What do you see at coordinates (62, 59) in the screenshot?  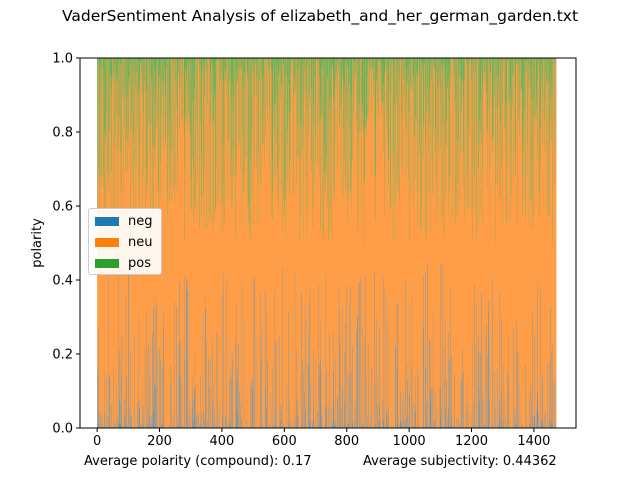 I see `y-tick-label: 1.0` at bounding box center [62, 59].